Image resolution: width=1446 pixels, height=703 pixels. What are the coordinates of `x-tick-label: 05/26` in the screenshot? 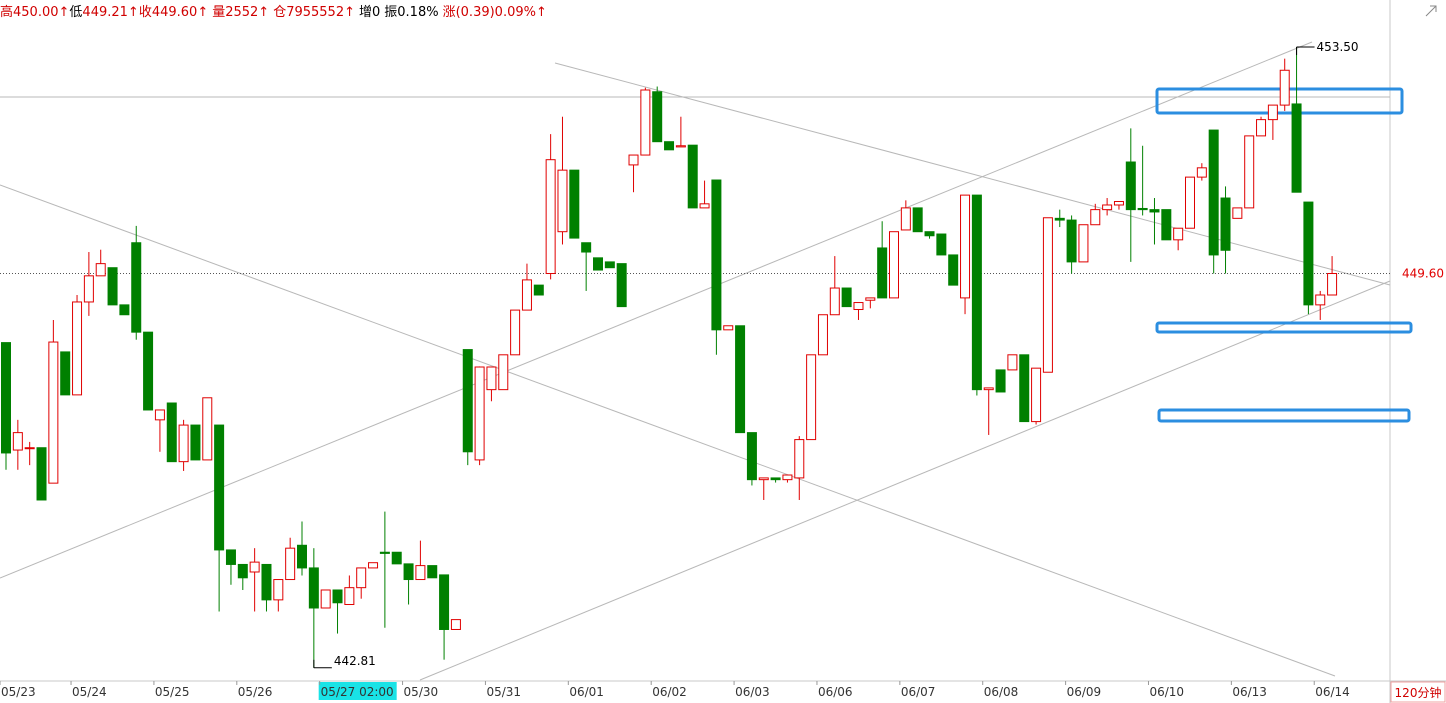 It's located at (255, 692).